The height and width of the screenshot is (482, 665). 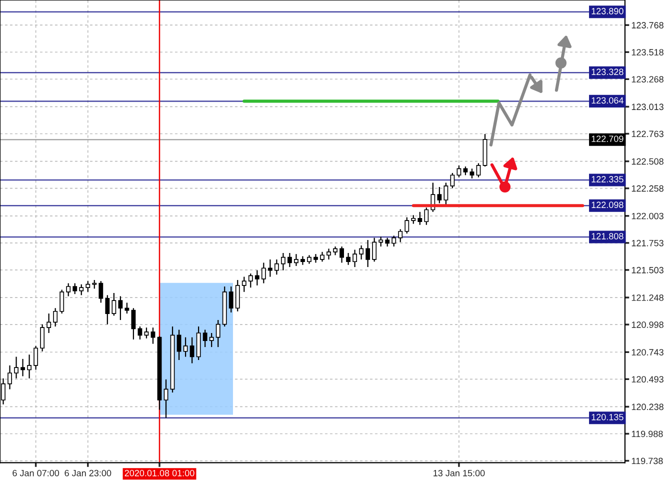 What do you see at coordinates (608, 11) in the screenshot?
I see `ref-line-label: 123.890` at bounding box center [608, 11].